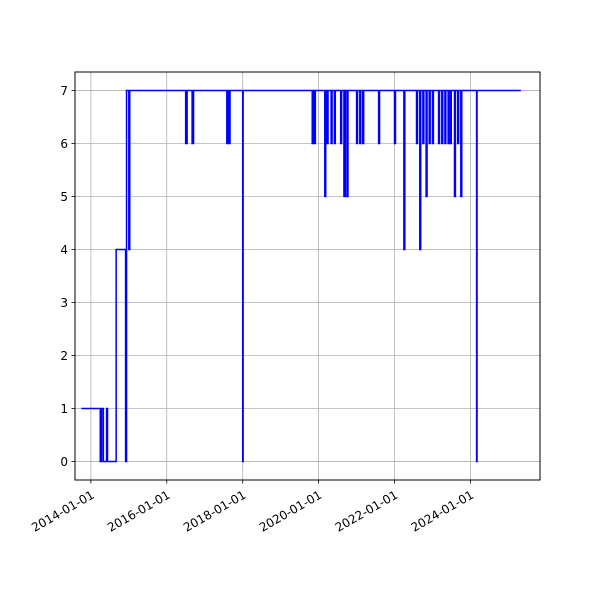 Image resolution: width=600 pixels, height=600 pixels. Describe the element at coordinates (64, 144) in the screenshot. I see `y-tick-label: 6` at that location.